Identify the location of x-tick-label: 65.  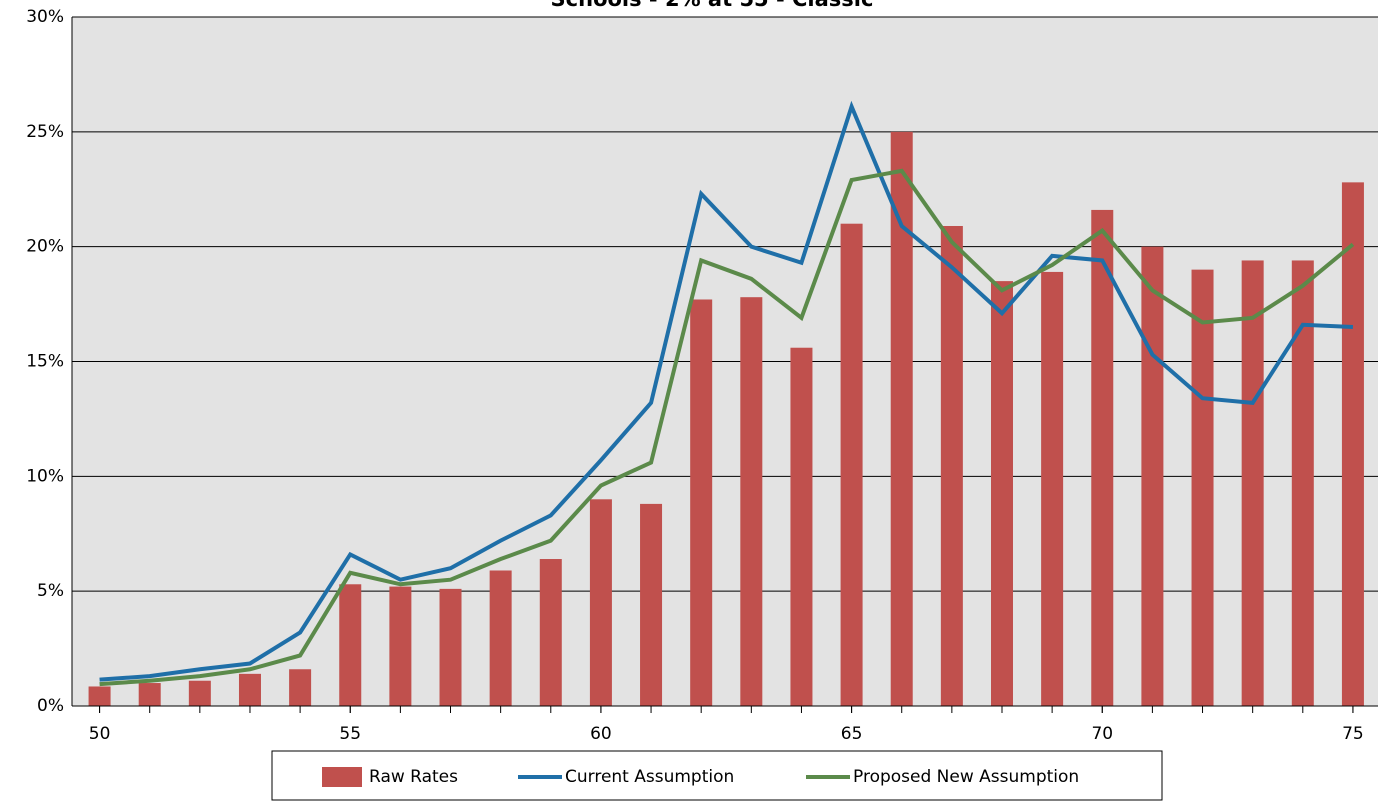
(852, 734).